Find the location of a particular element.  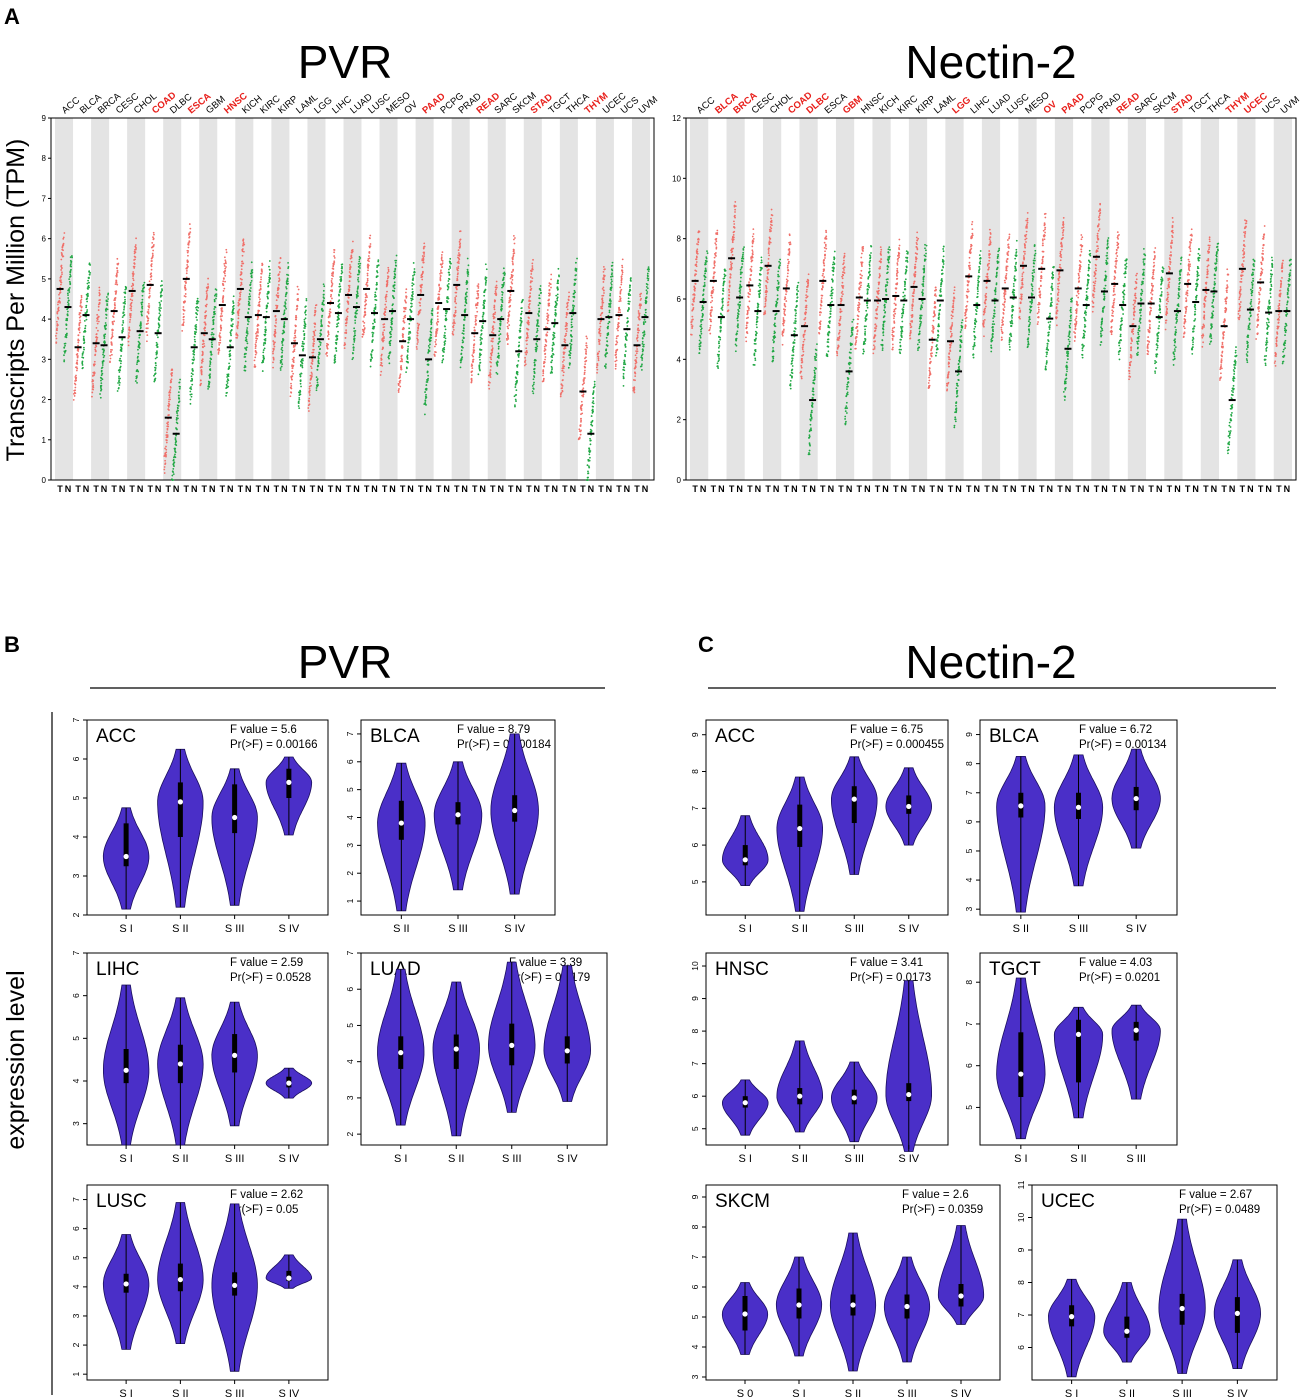

pvr-band is located at coordinates (352, 299).